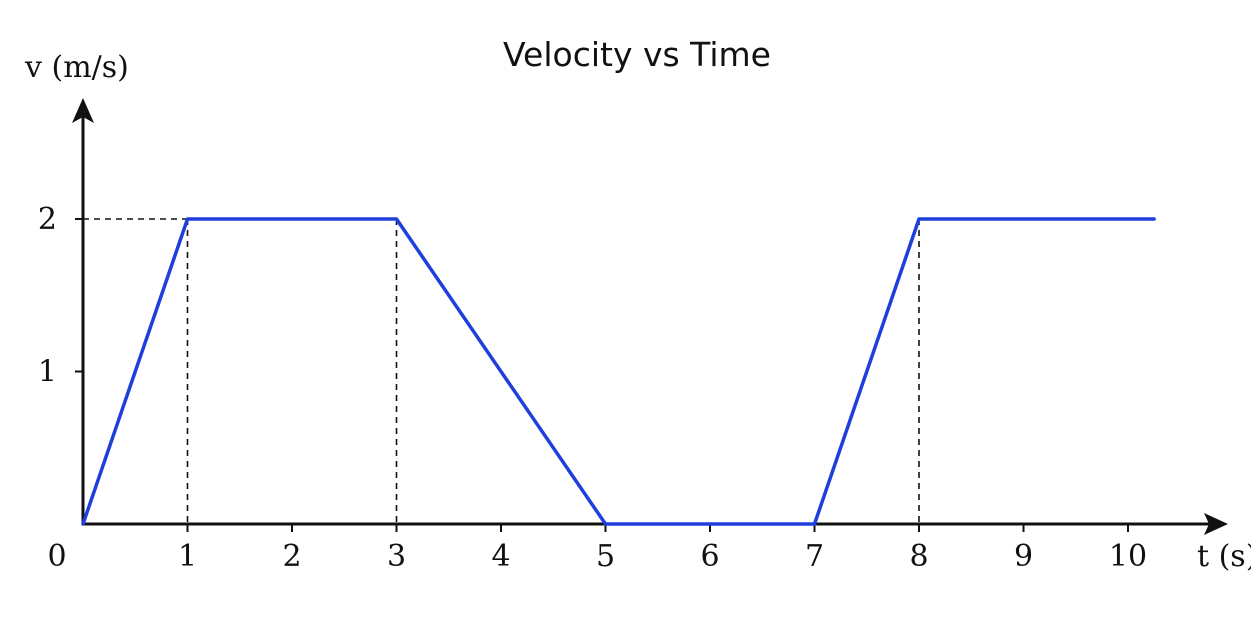  Describe the element at coordinates (1224, 556) in the screenshot. I see `x-axis-label: t (s)` at that location.